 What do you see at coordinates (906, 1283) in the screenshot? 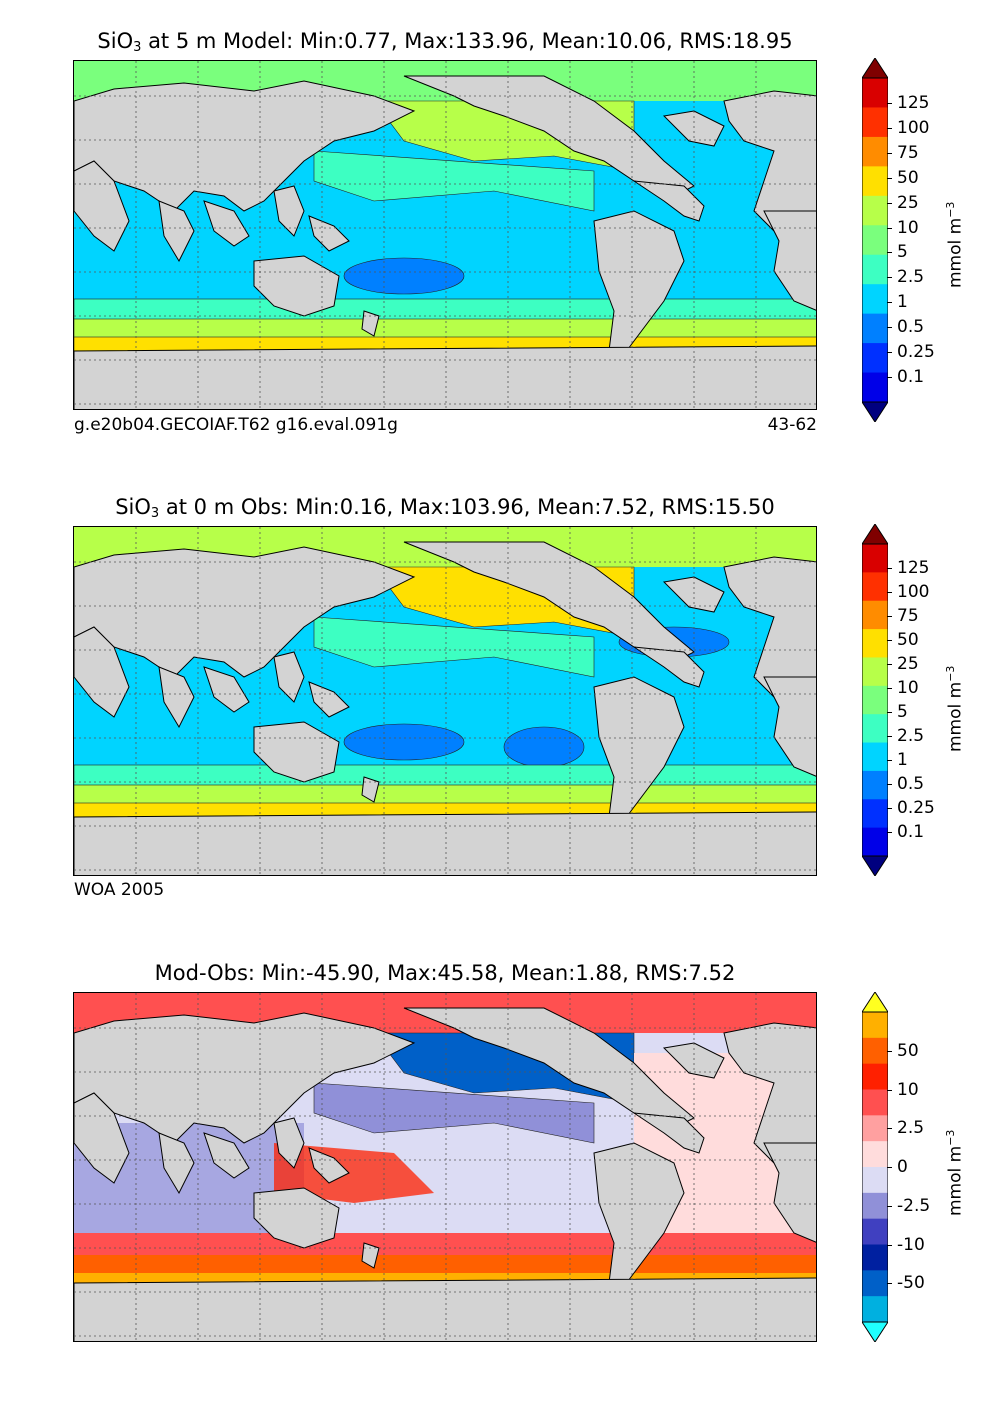
I see `colorbar-tick-label: -50` at bounding box center [906, 1283].